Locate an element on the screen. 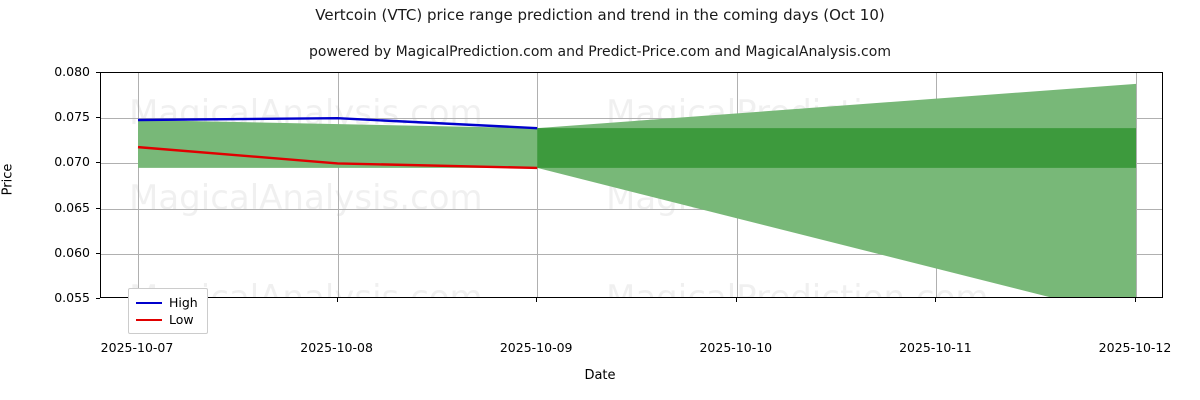  legend-swatch-low is located at coordinates (149, 319).